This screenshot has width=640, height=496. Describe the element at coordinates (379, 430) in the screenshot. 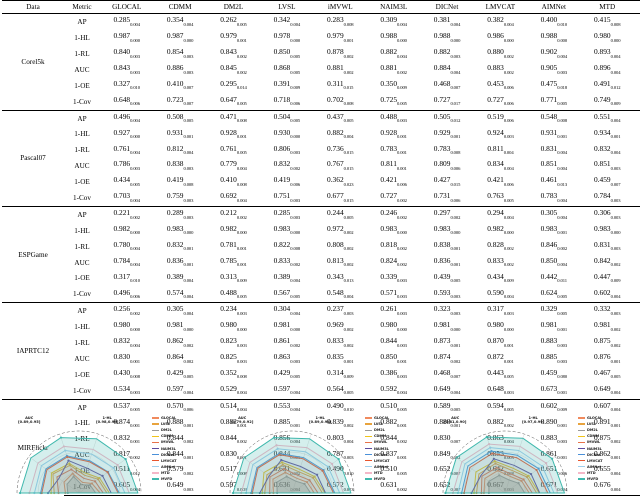

I see `legend-label: DM2L` at that location.